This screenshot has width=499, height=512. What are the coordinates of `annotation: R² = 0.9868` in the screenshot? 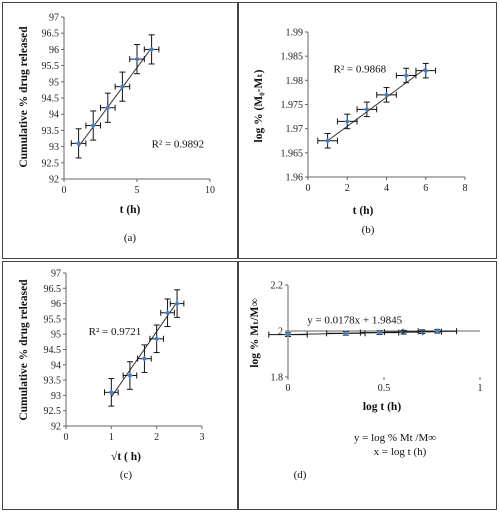 It's located at (360, 69).